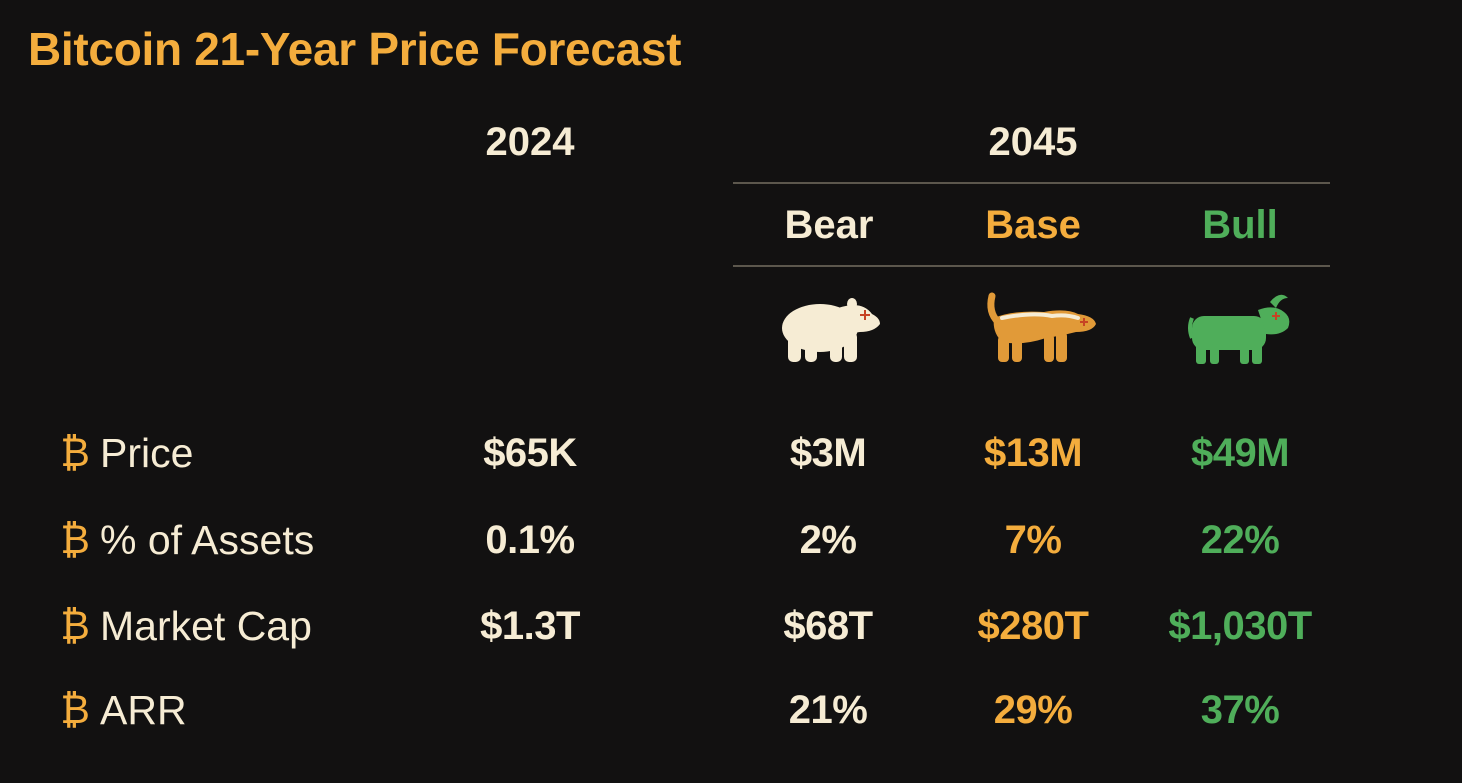  Describe the element at coordinates (530, 142) in the screenshot. I see `year-current-header: 2024` at that location.